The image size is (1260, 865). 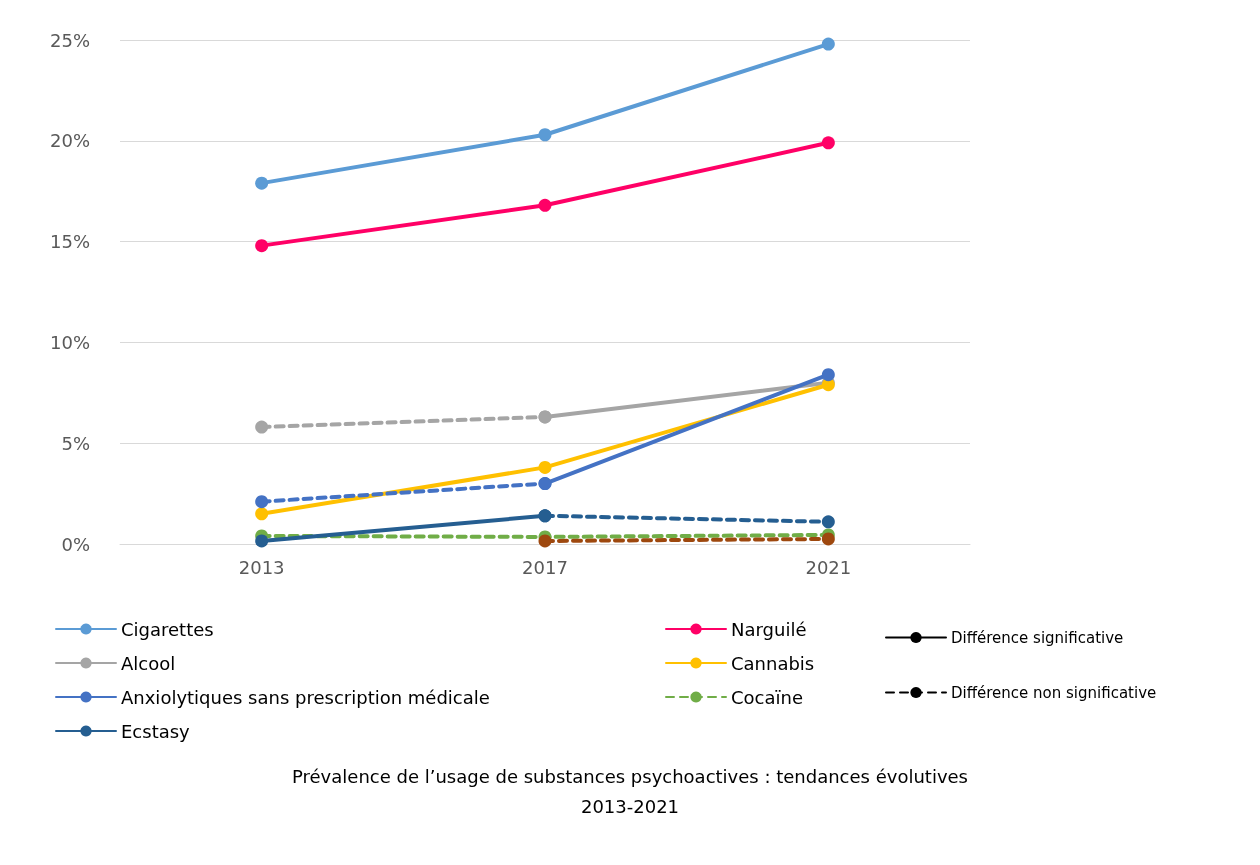 I want to click on y-tick-label: 25%, so click(x=69, y=40).